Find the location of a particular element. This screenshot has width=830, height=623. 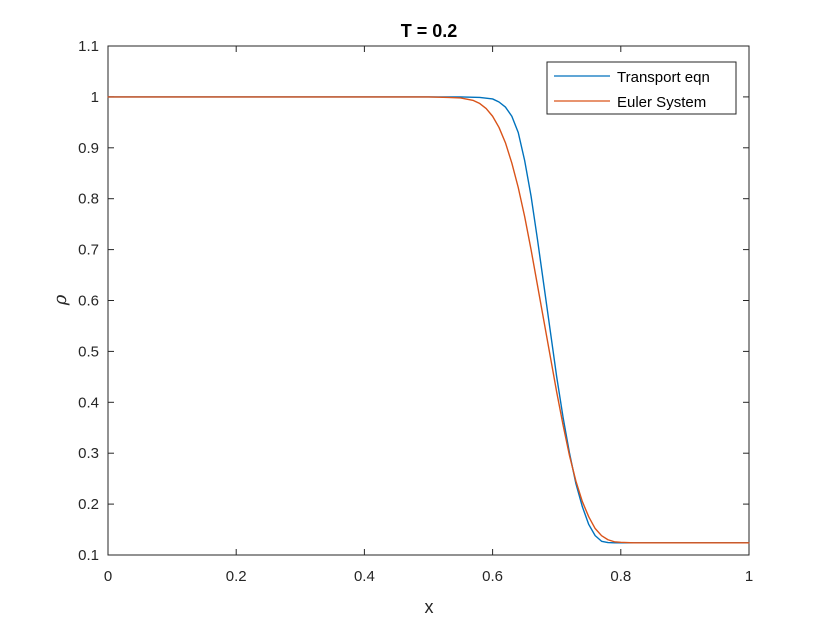

legend-label-euler: Euler System is located at coordinates (661, 102).